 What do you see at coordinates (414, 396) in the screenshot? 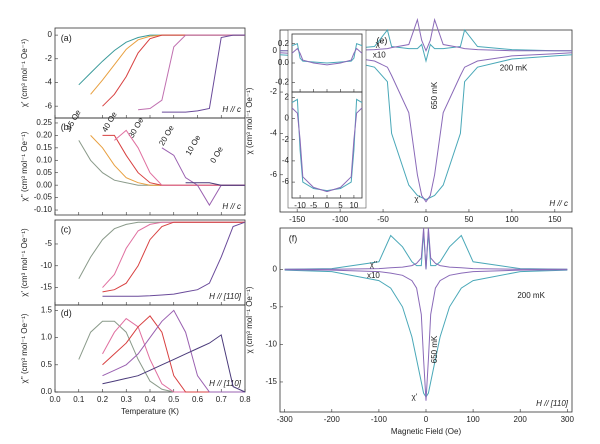
I see `annotation: χ'` at bounding box center [414, 396].